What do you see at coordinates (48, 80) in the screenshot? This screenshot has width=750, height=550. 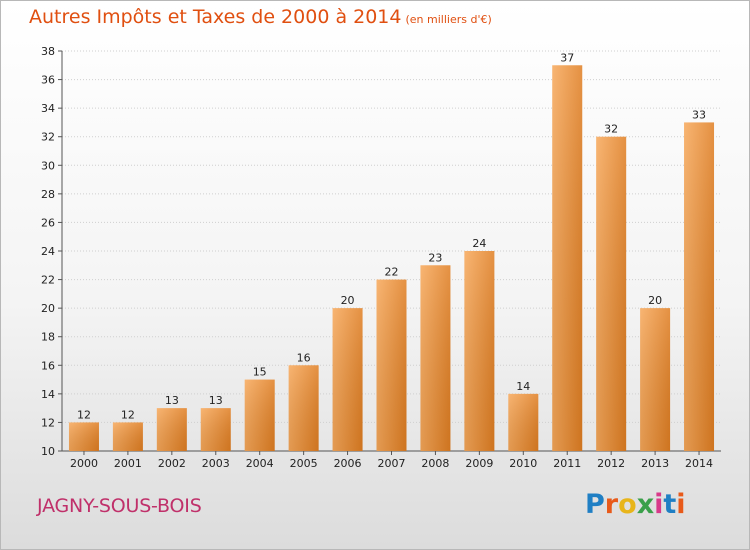 I see `y-tick-label: 36` at bounding box center [48, 80].